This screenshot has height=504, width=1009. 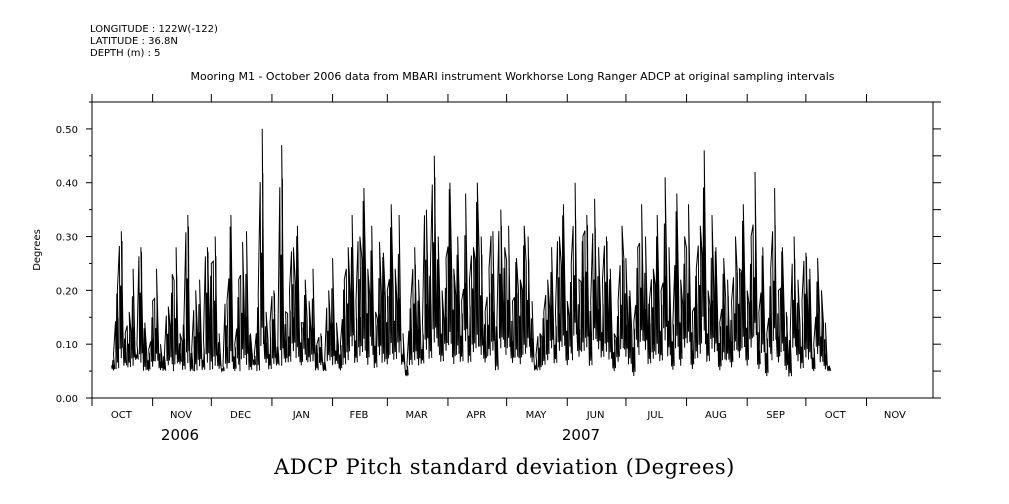 What do you see at coordinates (416, 415) in the screenshot?
I see `x-month-label: MAR` at bounding box center [416, 415].